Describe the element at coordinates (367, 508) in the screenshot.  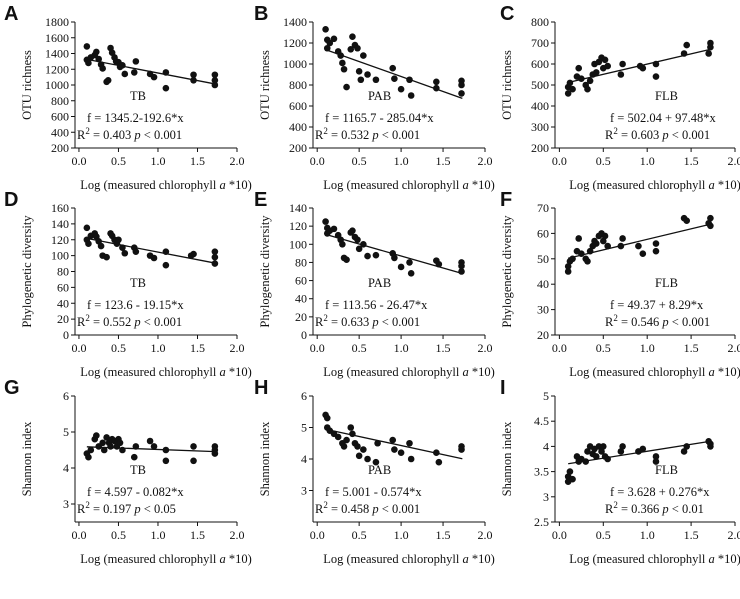
I see `r2-text: R2 = 0.458 p < 0.001` at that location.